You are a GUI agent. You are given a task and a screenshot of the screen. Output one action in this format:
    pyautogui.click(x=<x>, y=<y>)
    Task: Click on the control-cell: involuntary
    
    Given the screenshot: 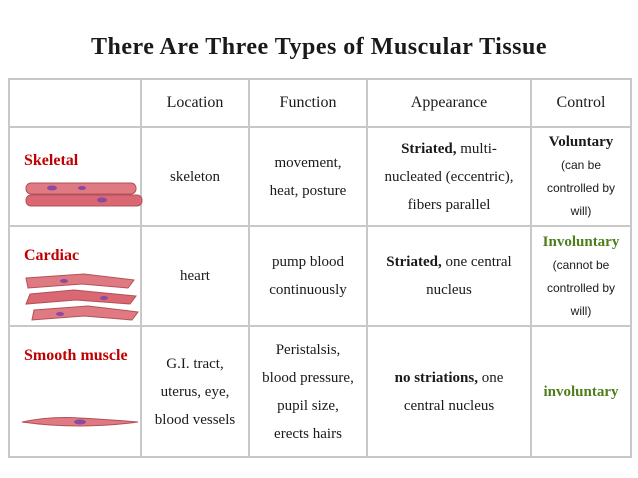 What is the action you would take?
    pyautogui.click(x=581, y=391)
    